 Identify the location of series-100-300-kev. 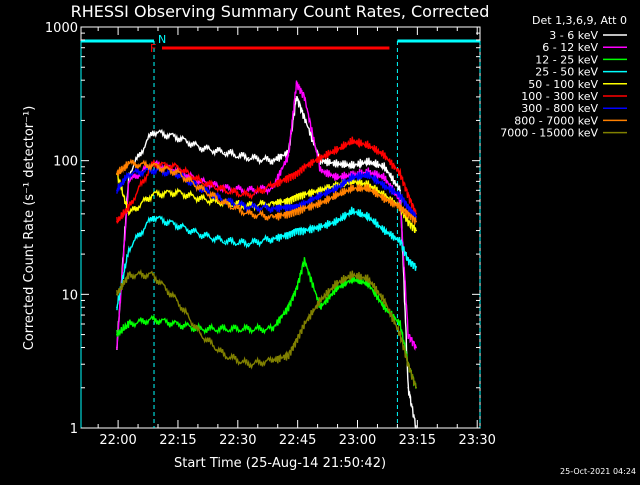
(266, 180).